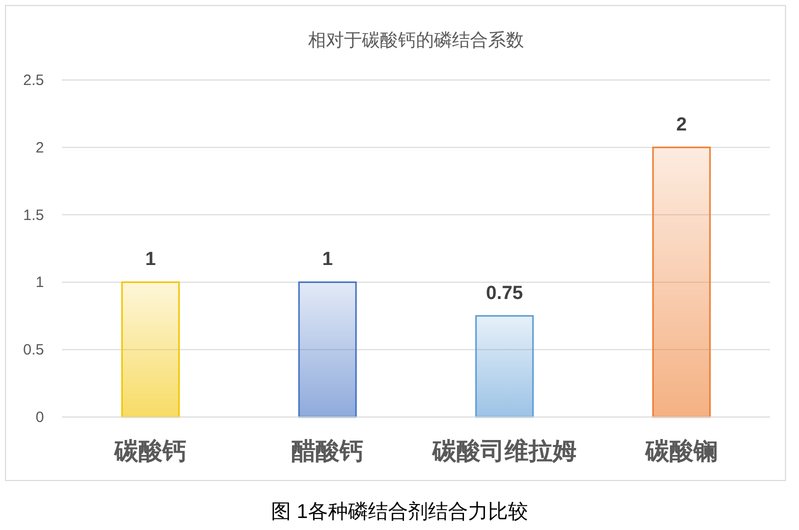 The height and width of the screenshot is (530, 799). What do you see at coordinates (681, 451) in the screenshot?
I see `x-tick-label: 碳酸镧` at bounding box center [681, 451].